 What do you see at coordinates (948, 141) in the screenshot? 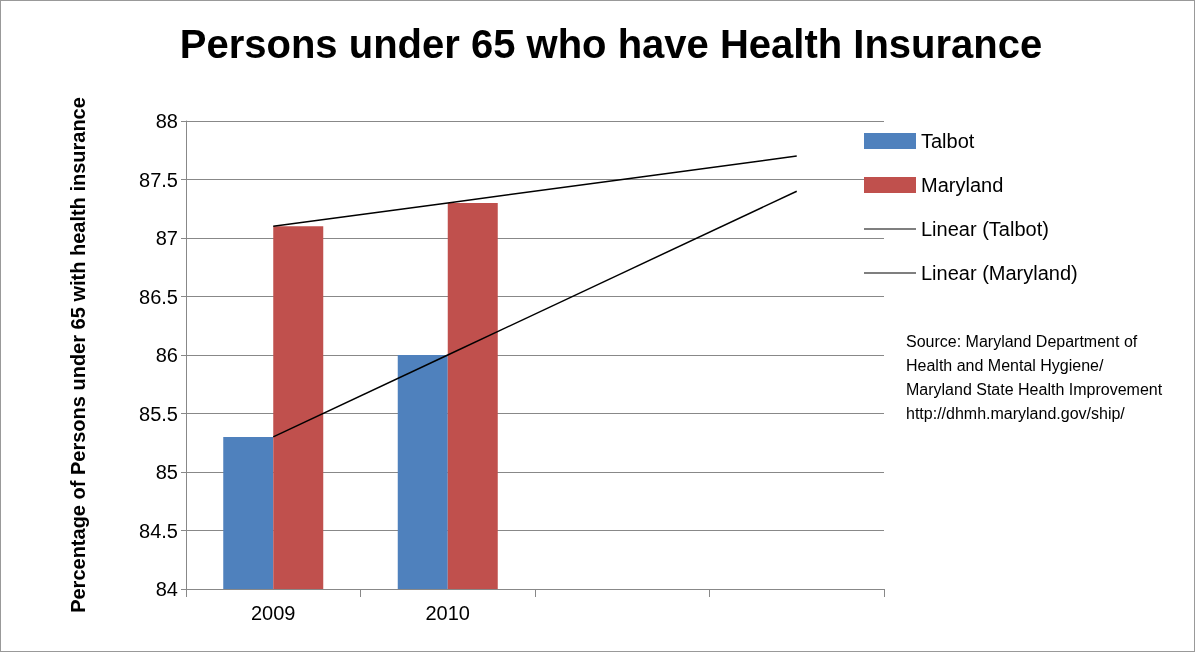
I see `legend-label: Talbot` at bounding box center [948, 141].